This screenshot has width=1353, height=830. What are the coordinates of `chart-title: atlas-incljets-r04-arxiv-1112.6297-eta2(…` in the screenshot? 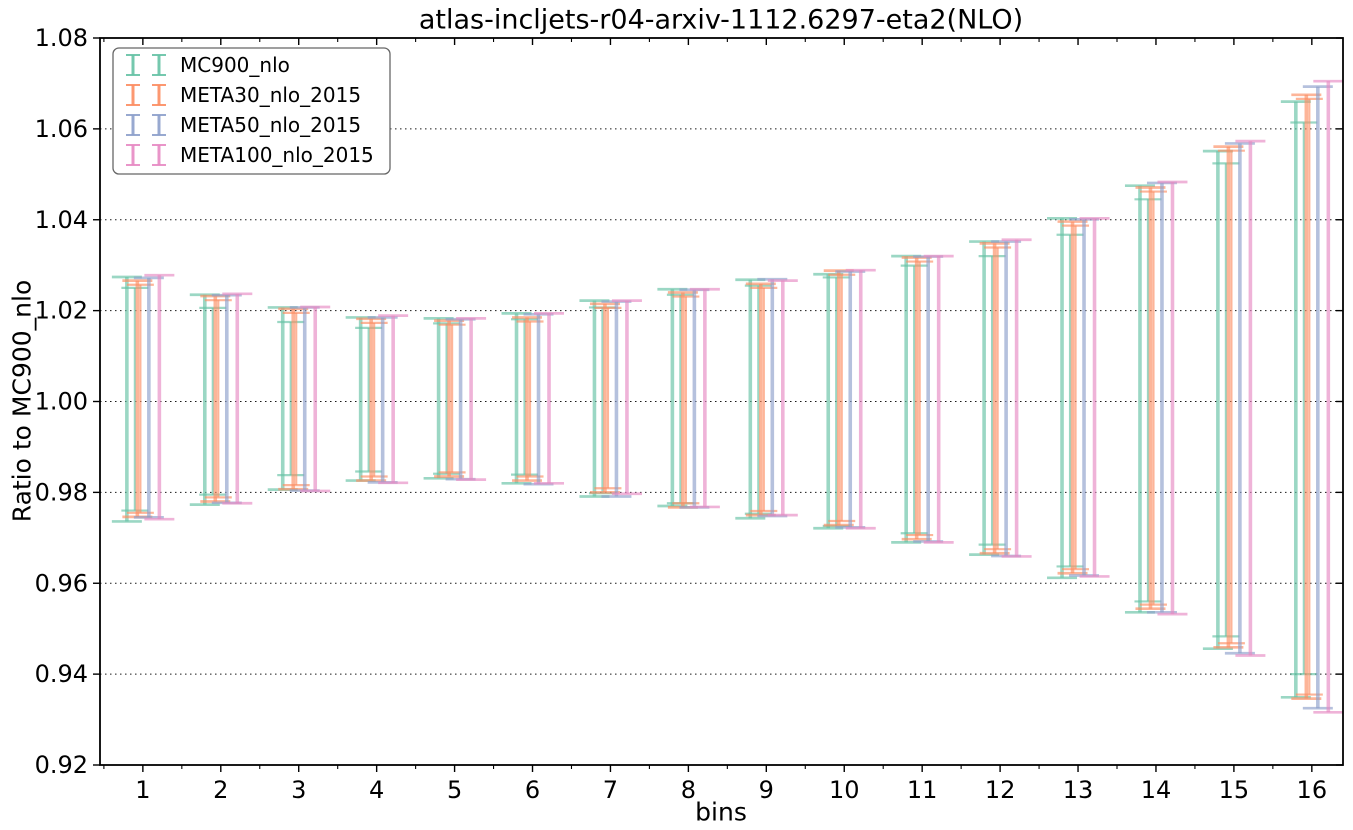 It's located at (721, 20).